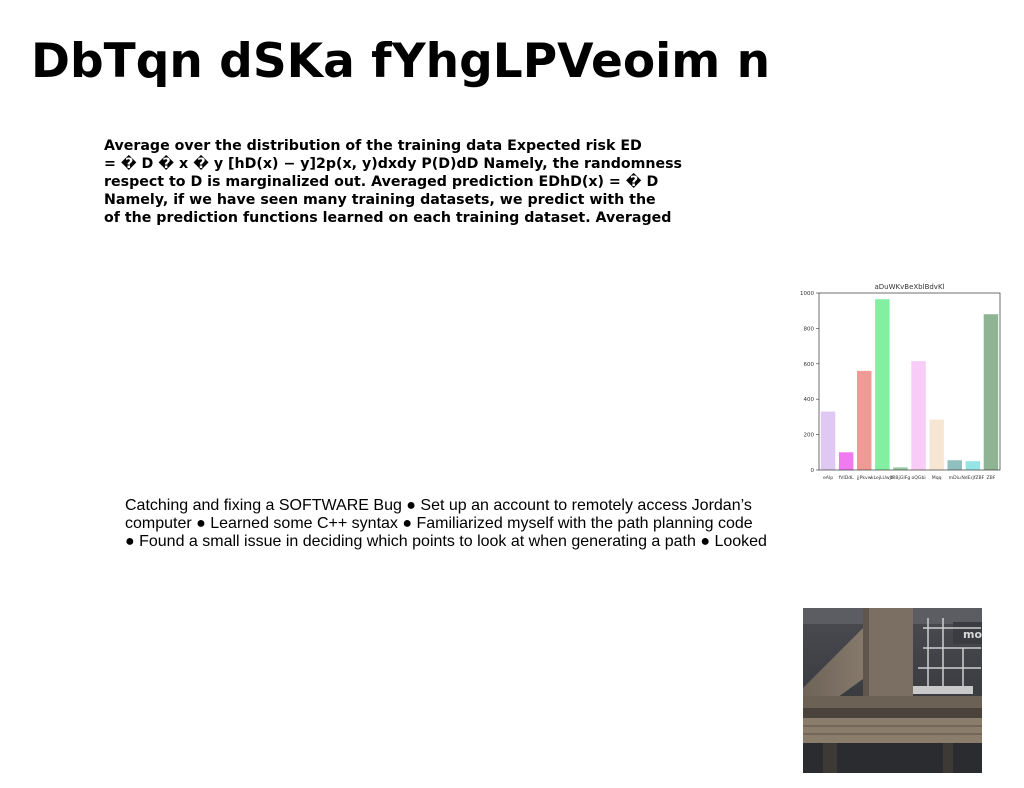 The width and height of the screenshot is (1024, 788). I want to click on x-tick-label: fRBjGIFg, so click(901, 478).